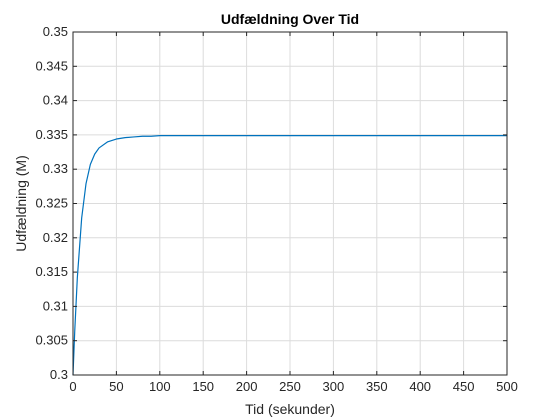 The image size is (560, 420). What do you see at coordinates (116, 386) in the screenshot?
I see `x-tick-label: 50` at bounding box center [116, 386].